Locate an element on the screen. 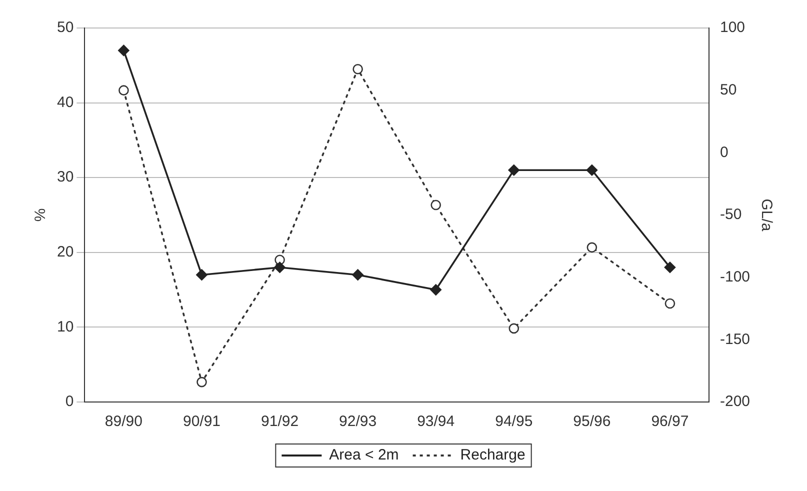 The image size is (807, 491). y-tick-label: 50 is located at coordinates (65, 27).